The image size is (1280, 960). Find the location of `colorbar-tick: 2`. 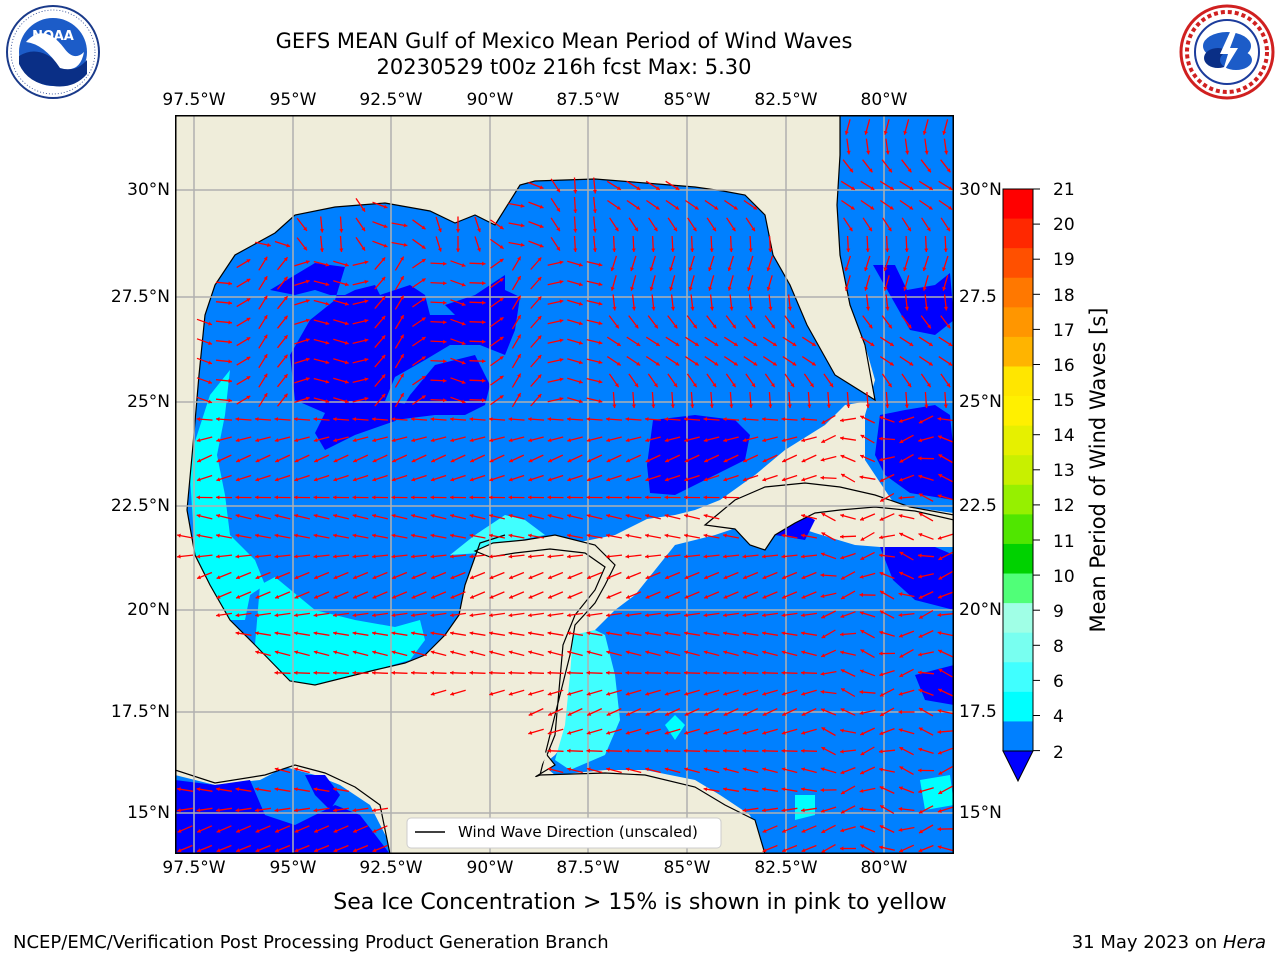

colorbar-tick: 2 is located at coordinates (1058, 753).